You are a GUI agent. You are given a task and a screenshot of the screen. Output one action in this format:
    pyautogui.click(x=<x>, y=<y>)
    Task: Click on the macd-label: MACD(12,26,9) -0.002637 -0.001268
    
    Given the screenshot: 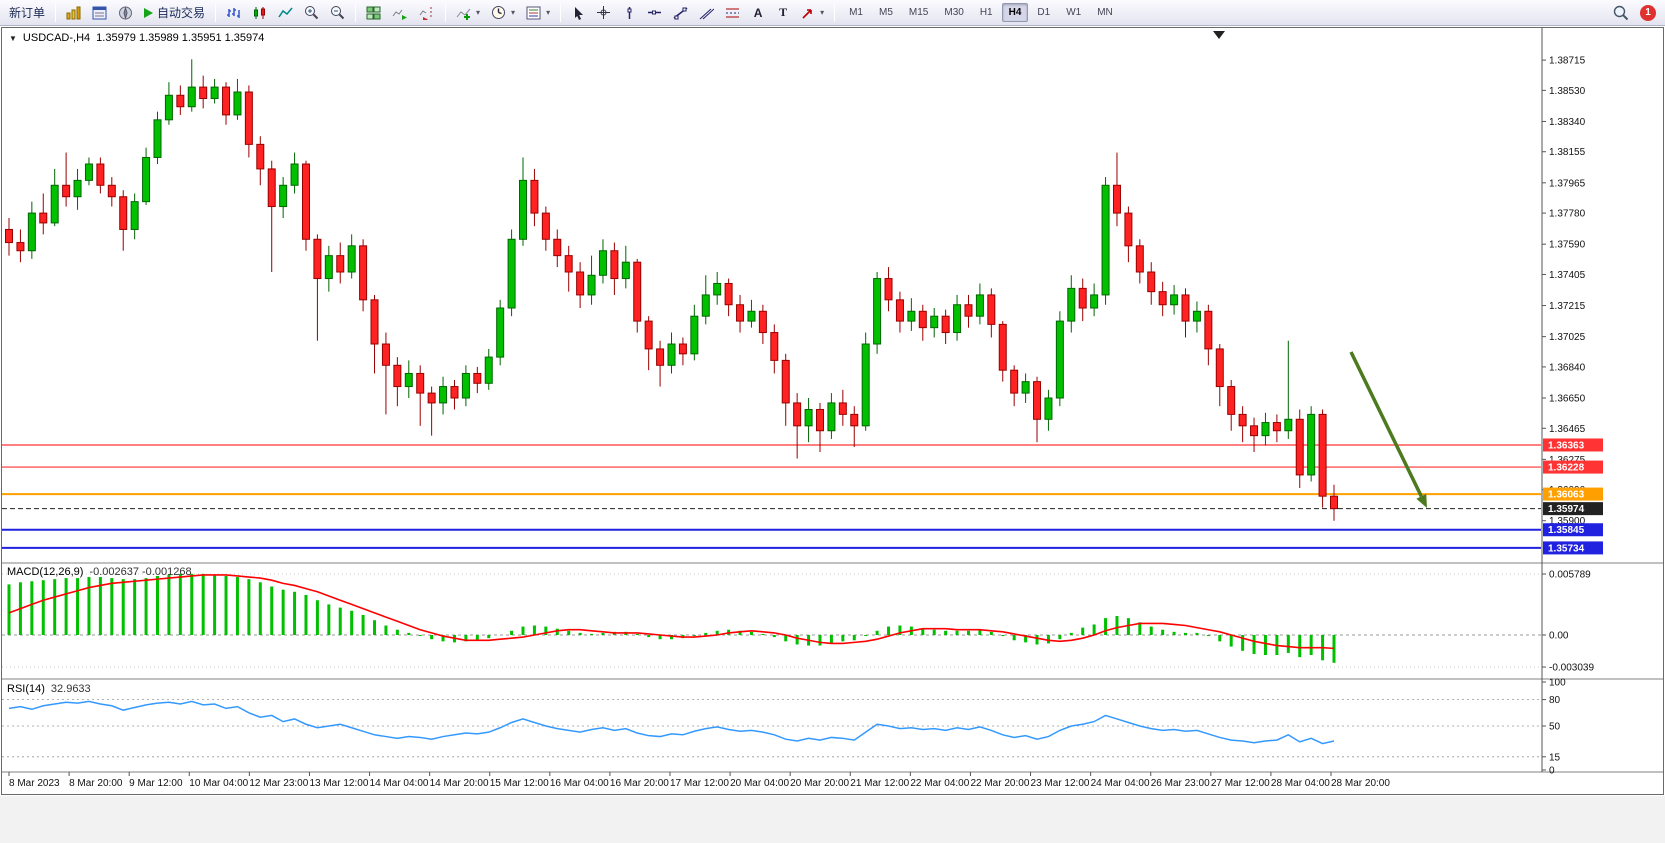 What is the action you would take?
    pyautogui.click(x=99, y=572)
    